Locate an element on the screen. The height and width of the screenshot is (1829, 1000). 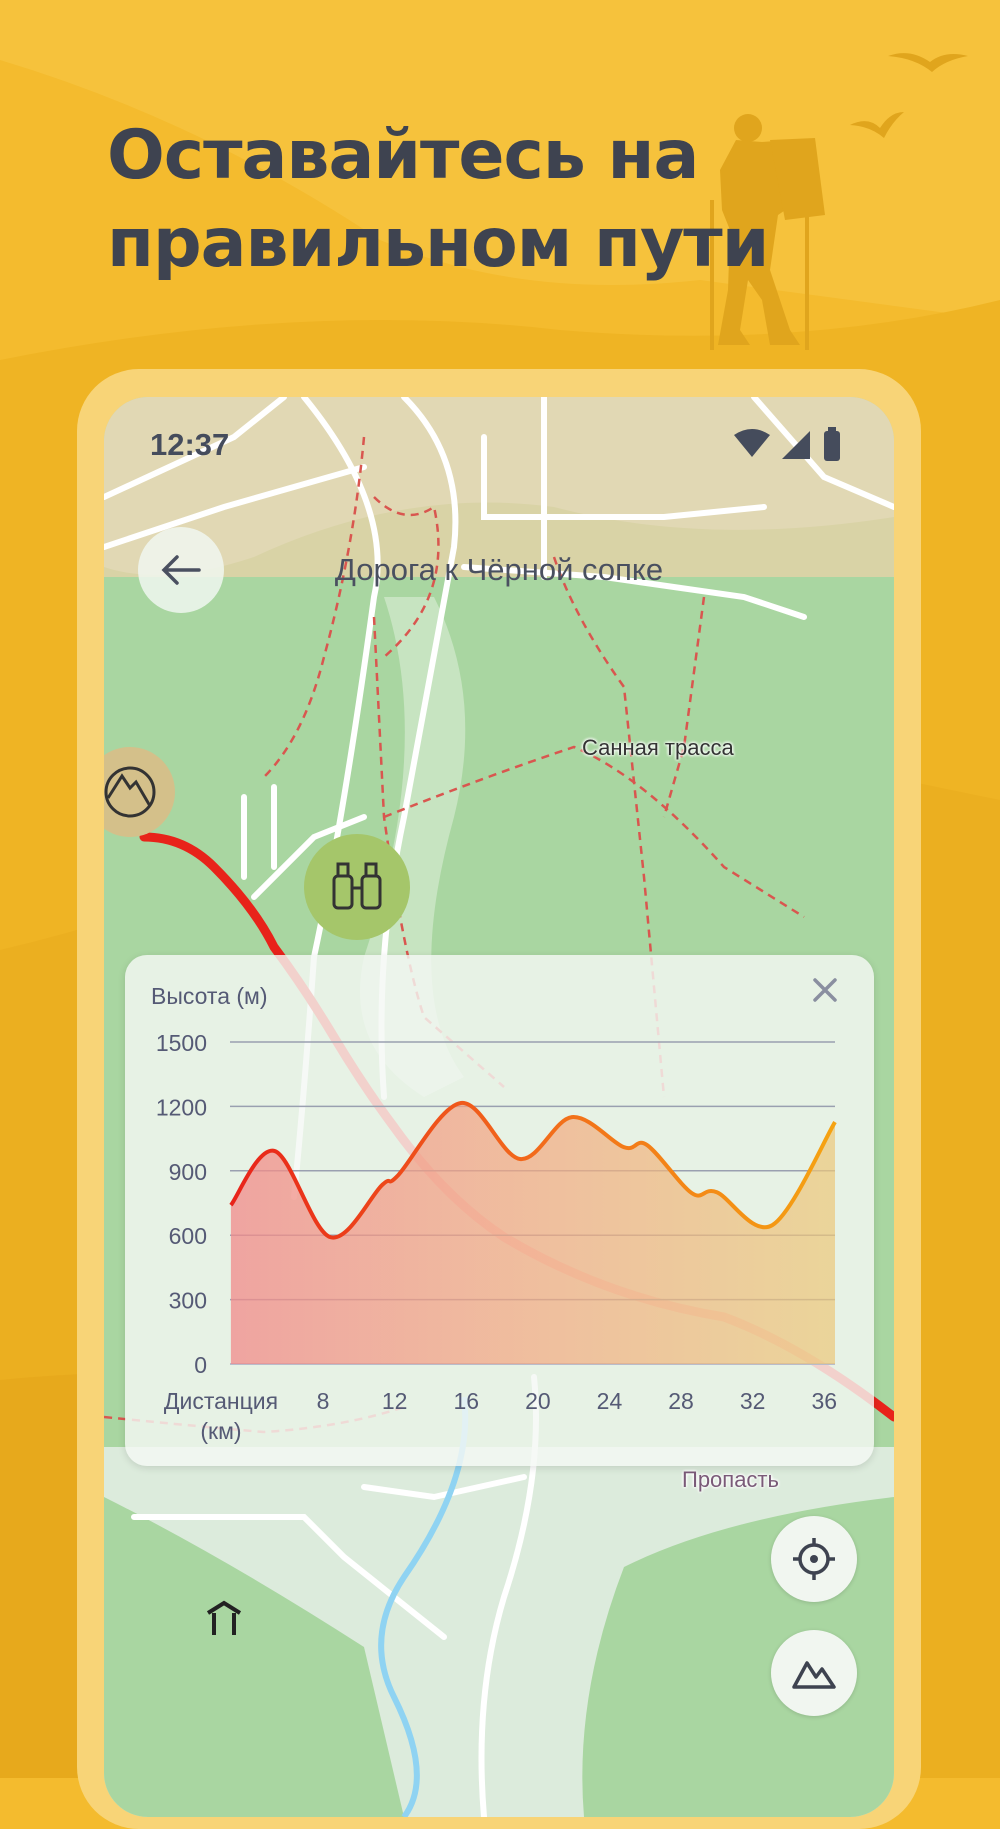
elevation-area is located at coordinates (533, 1233).